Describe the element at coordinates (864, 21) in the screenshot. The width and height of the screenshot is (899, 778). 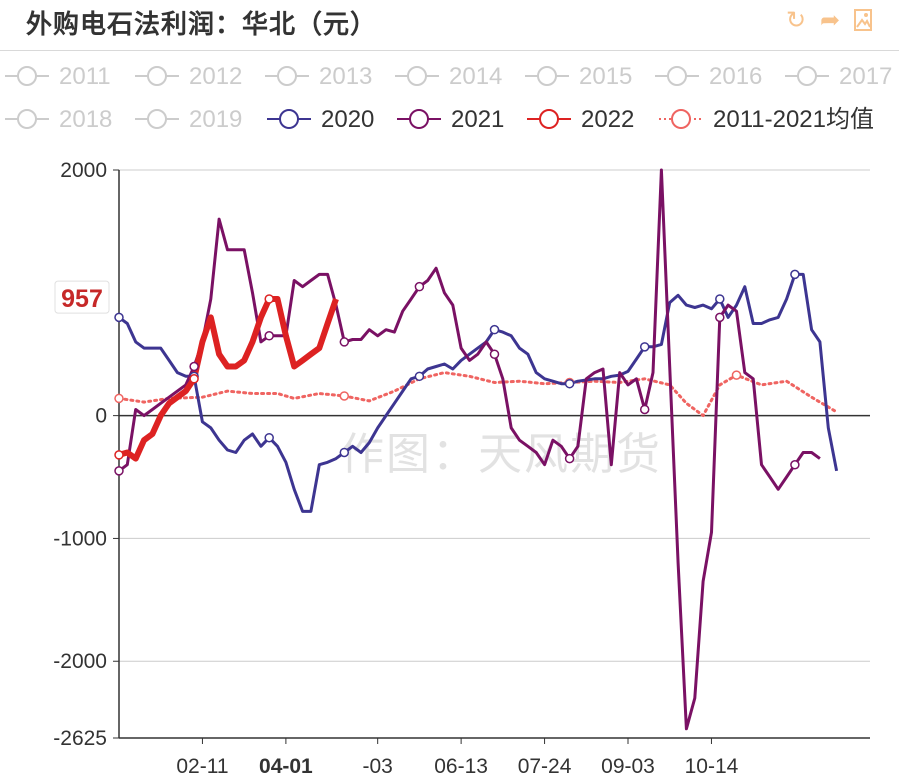
I see `save-image-icon` at that location.